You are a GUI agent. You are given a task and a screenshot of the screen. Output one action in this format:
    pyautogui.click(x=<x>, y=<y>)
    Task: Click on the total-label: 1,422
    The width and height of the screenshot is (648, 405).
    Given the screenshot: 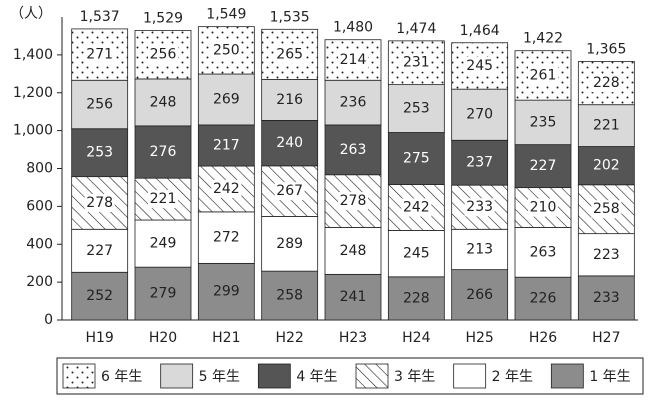 What is the action you would take?
    pyautogui.click(x=543, y=39)
    